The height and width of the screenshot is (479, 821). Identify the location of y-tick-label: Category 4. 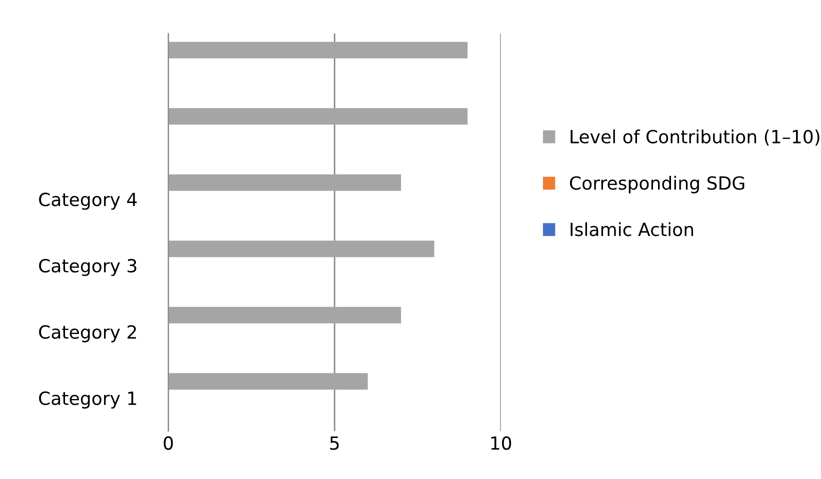
(88, 201).